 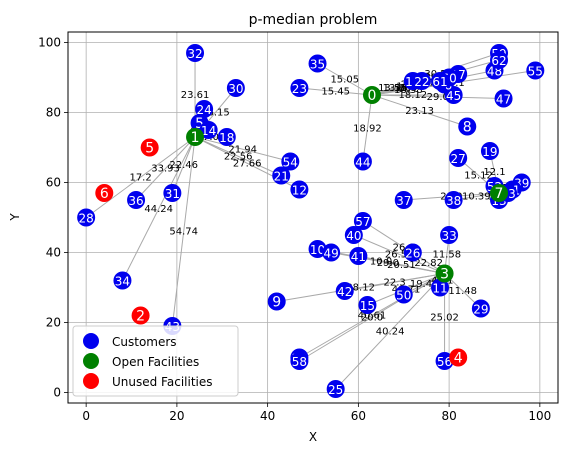 I want to click on customer-id-label: 12, so click(x=299, y=191).